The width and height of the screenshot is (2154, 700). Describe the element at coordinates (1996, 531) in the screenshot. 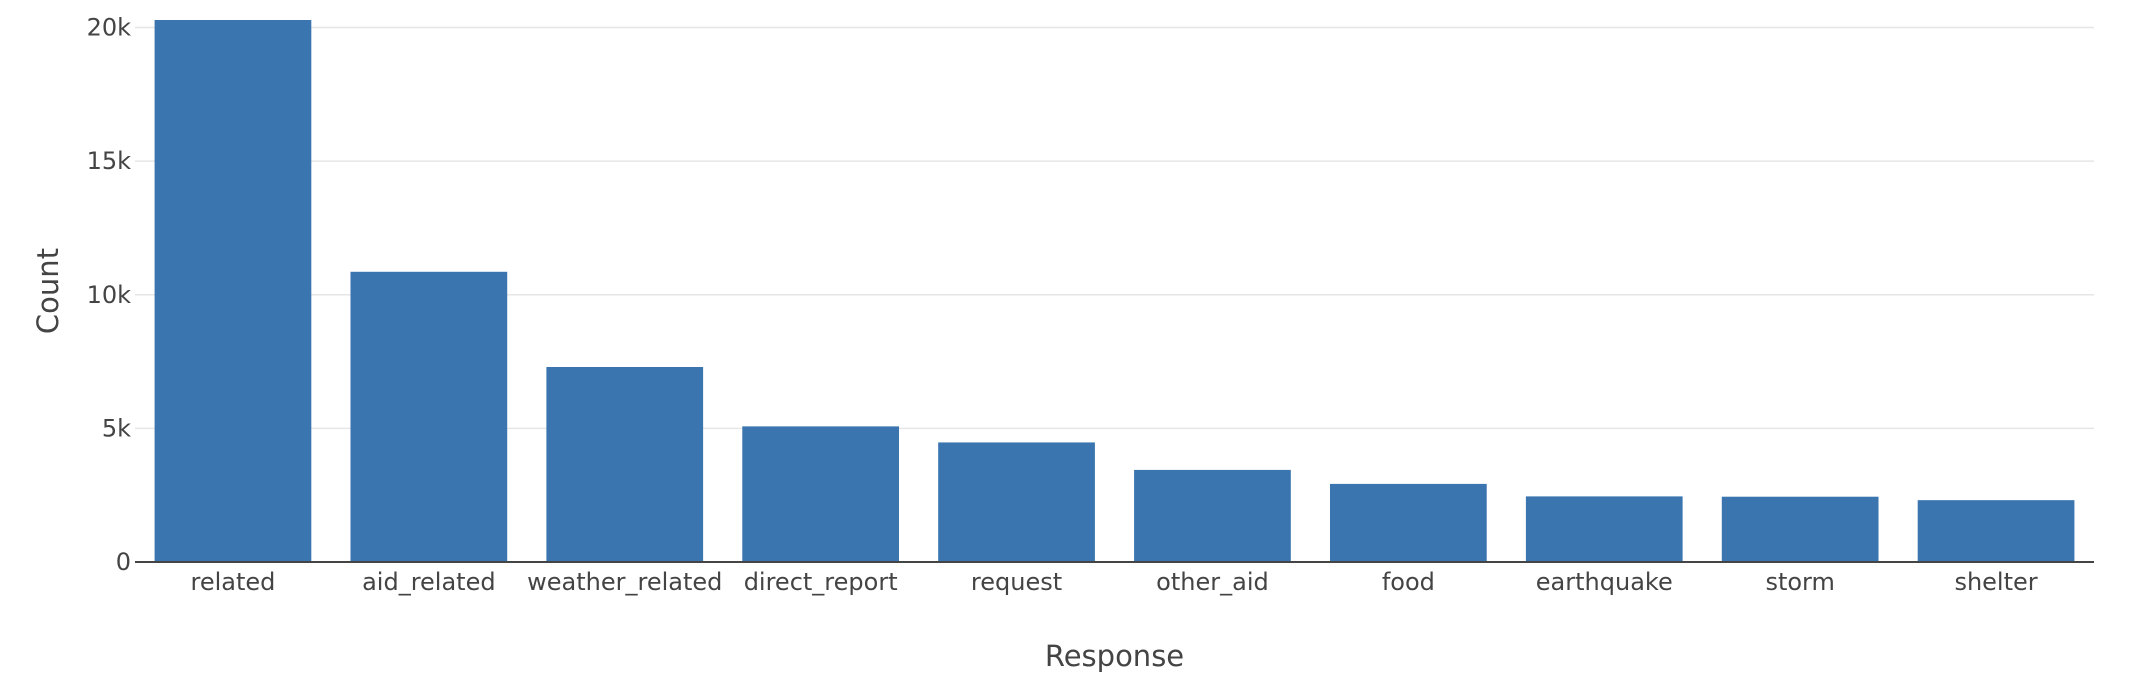

I see `bar-shelter` at that location.